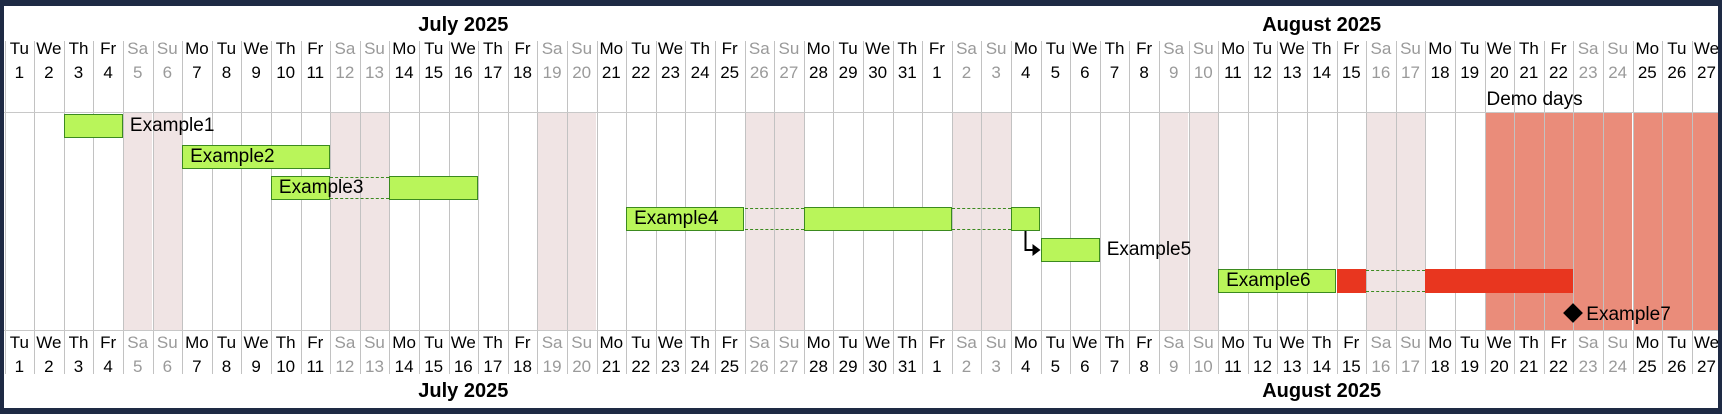 The width and height of the screenshot is (1722, 414). Describe the element at coordinates (1029, 241) in the screenshot. I see `dependency-arrow` at that location.